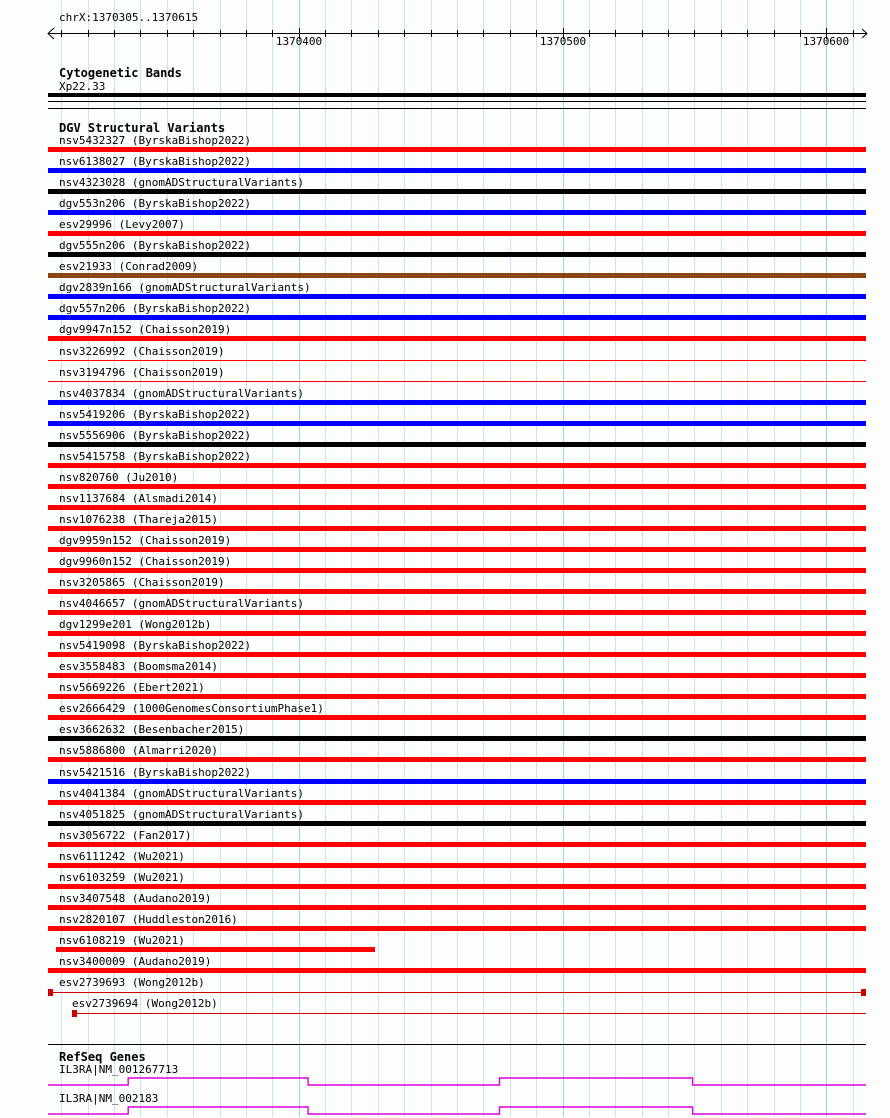 Image resolution: width=890 pixels, height=1118 pixels. What do you see at coordinates (142, 128) in the screenshot?
I see `section-title-dgv-structural-variants: DGV Structural Variants` at bounding box center [142, 128].